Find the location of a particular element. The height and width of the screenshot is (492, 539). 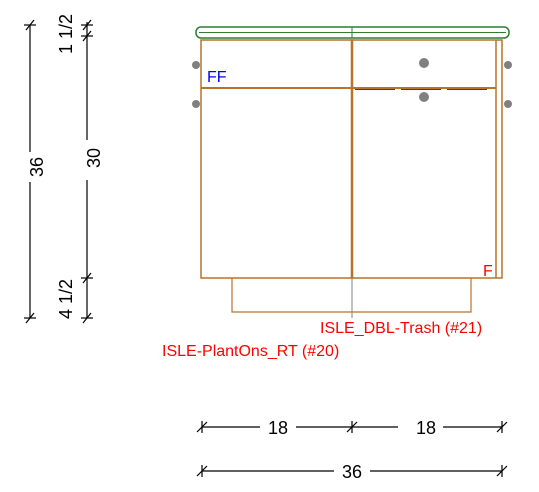

dimension-bottom-total is located at coordinates (352, 471).